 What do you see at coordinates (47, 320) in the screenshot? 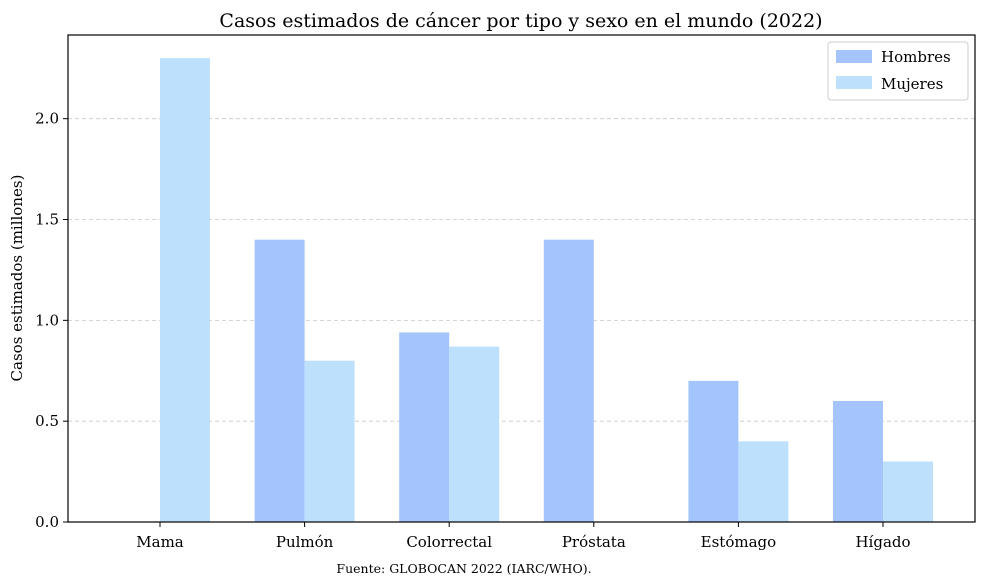
I see `y-tick-label: 1.0` at bounding box center [47, 320].